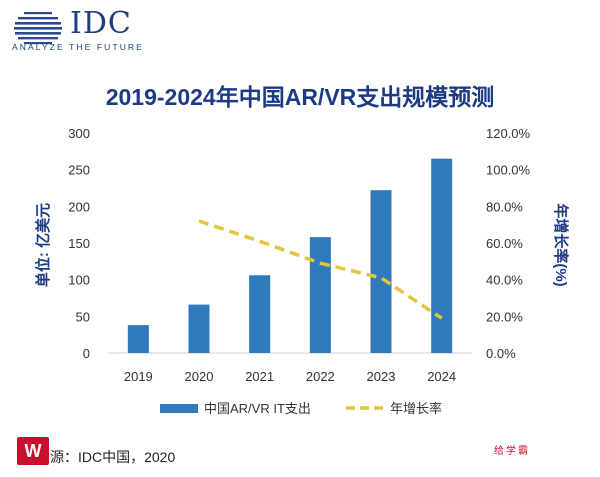  What do you see at coordinates (138, 376) in the screenshot?
I see `x-tick-label: 2019` at bounding box center [138, 376].